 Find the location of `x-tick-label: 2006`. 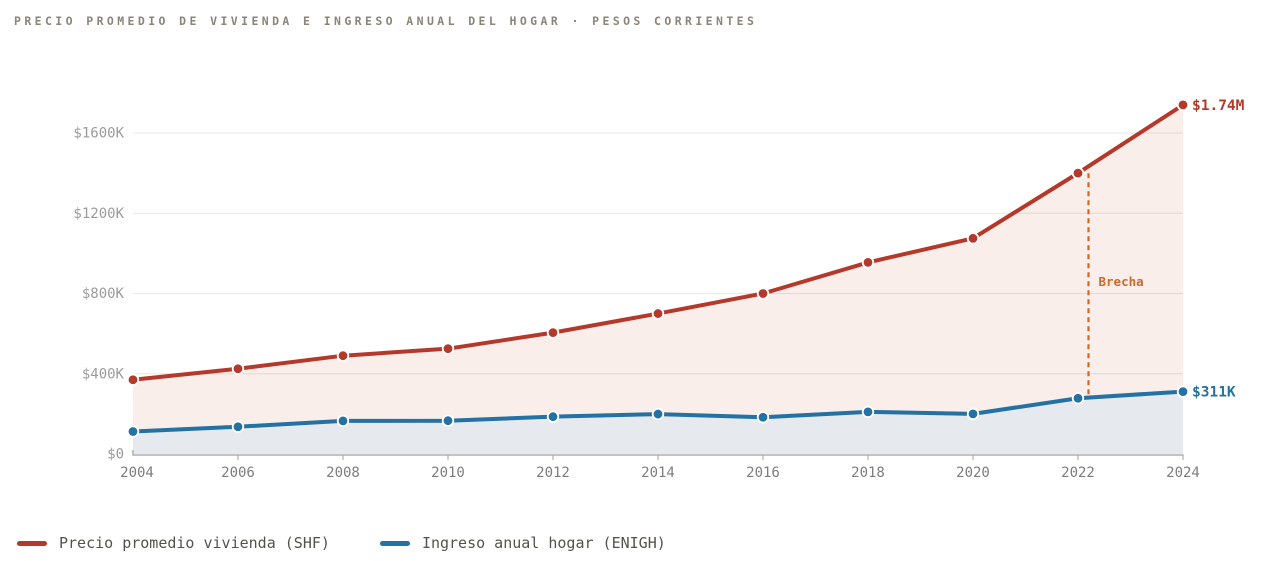

x-tick-label: 2006 is located at coordinates (238, 473).